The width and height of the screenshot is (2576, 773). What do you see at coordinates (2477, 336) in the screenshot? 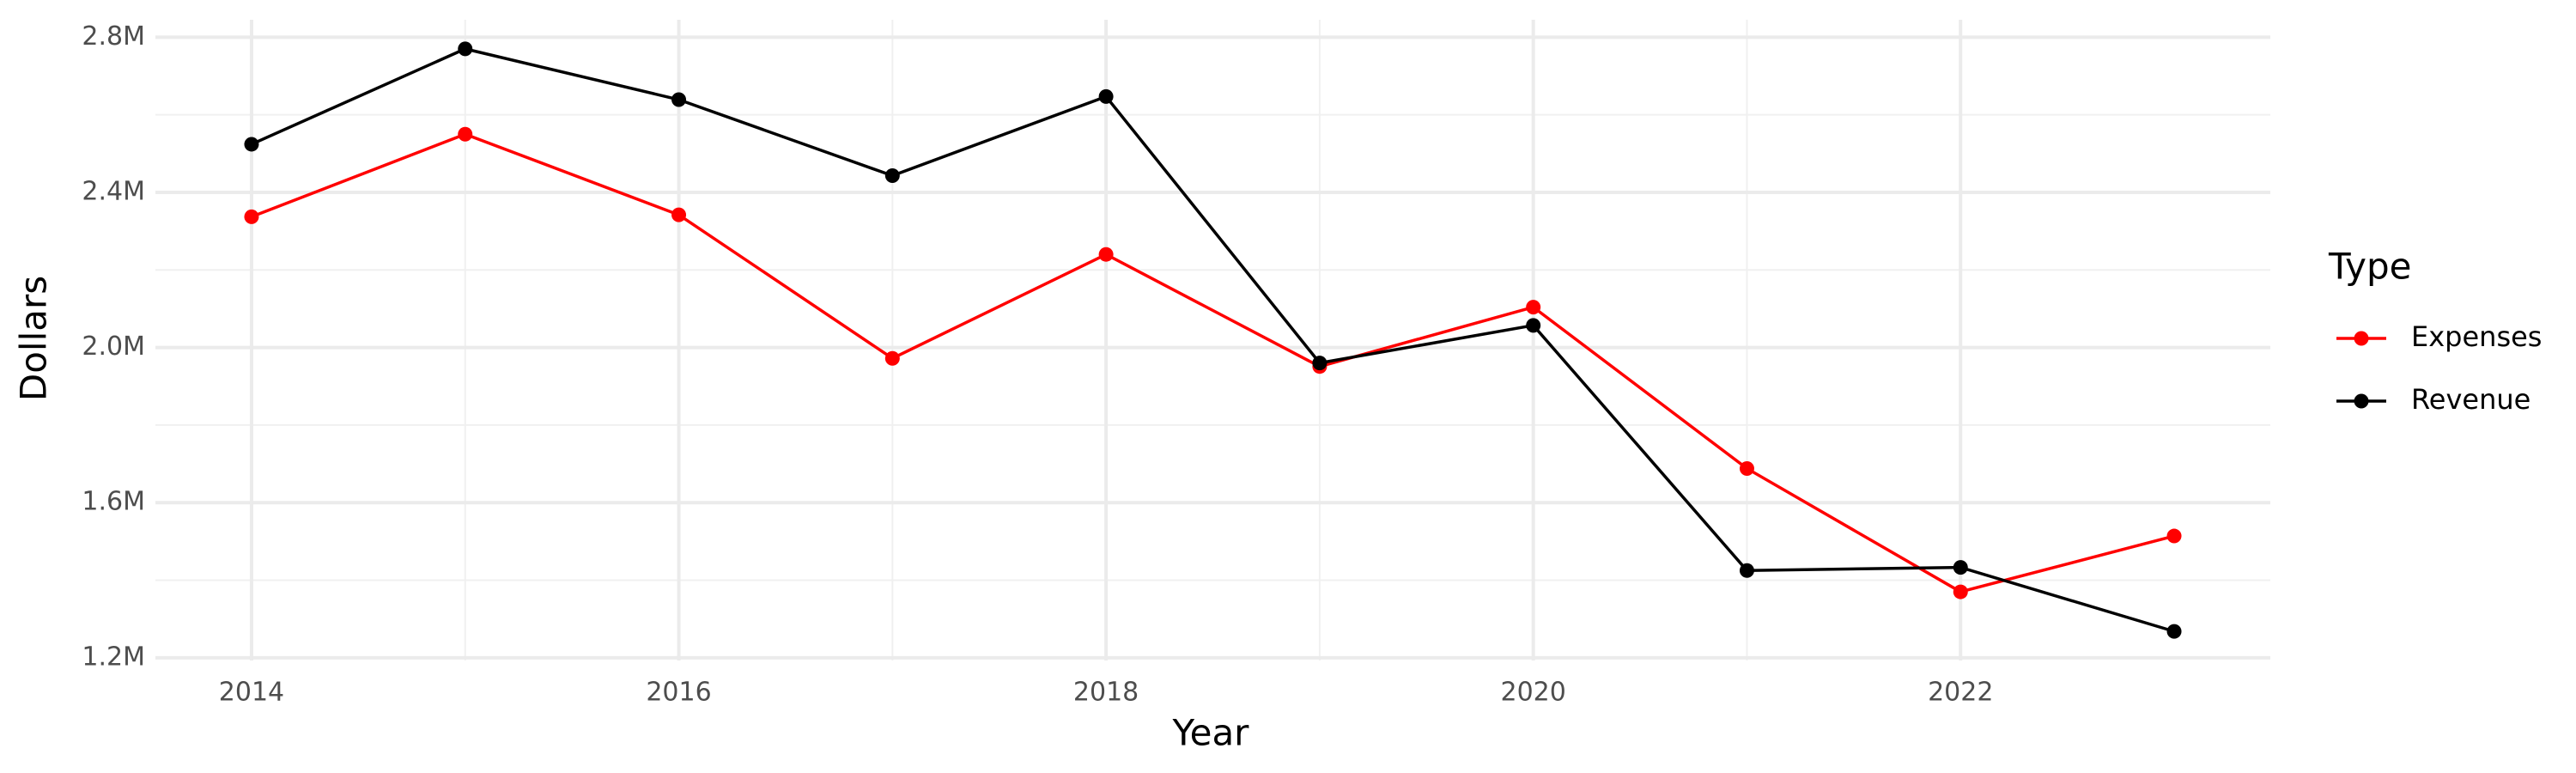
I see `legend-label: Expenses` at bounding box center [2477, 336].